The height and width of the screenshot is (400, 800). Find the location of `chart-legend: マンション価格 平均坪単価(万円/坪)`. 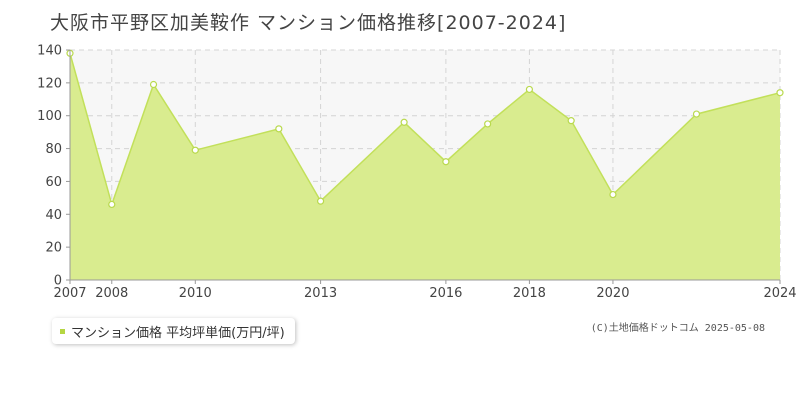

chart-legend: マンション価格 平均坪単価(万円/坪) is located at coordinates (173, 331).